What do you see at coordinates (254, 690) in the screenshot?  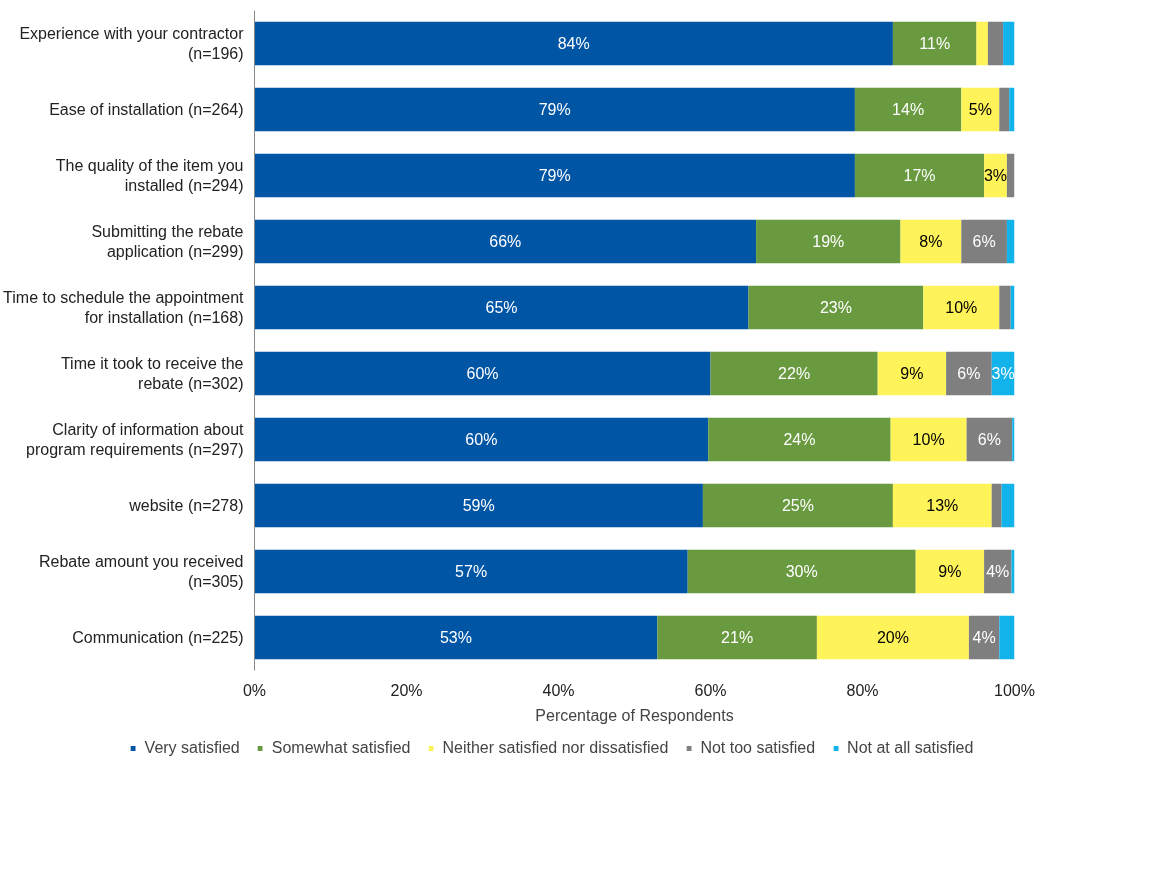 I see `x-tick-label: 0%` at bounding box center [254, 690].